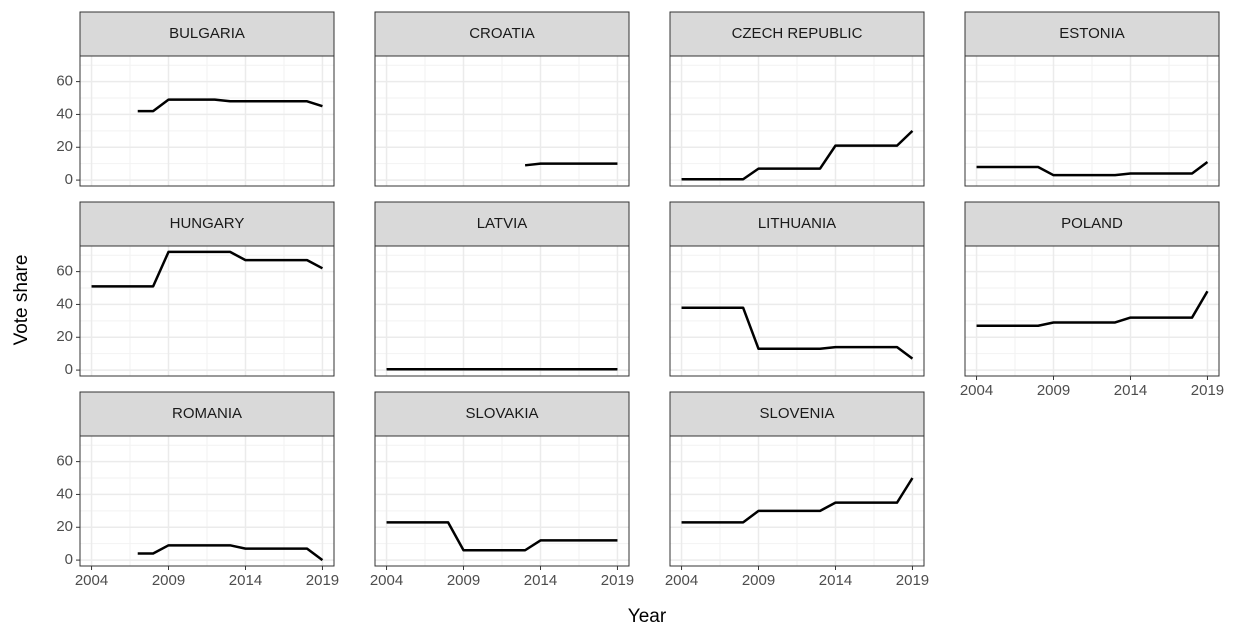 The height and width of the screenshot is (630, 1242). I want to click on strip-title: SLOVAKIA, so click(501, 413).